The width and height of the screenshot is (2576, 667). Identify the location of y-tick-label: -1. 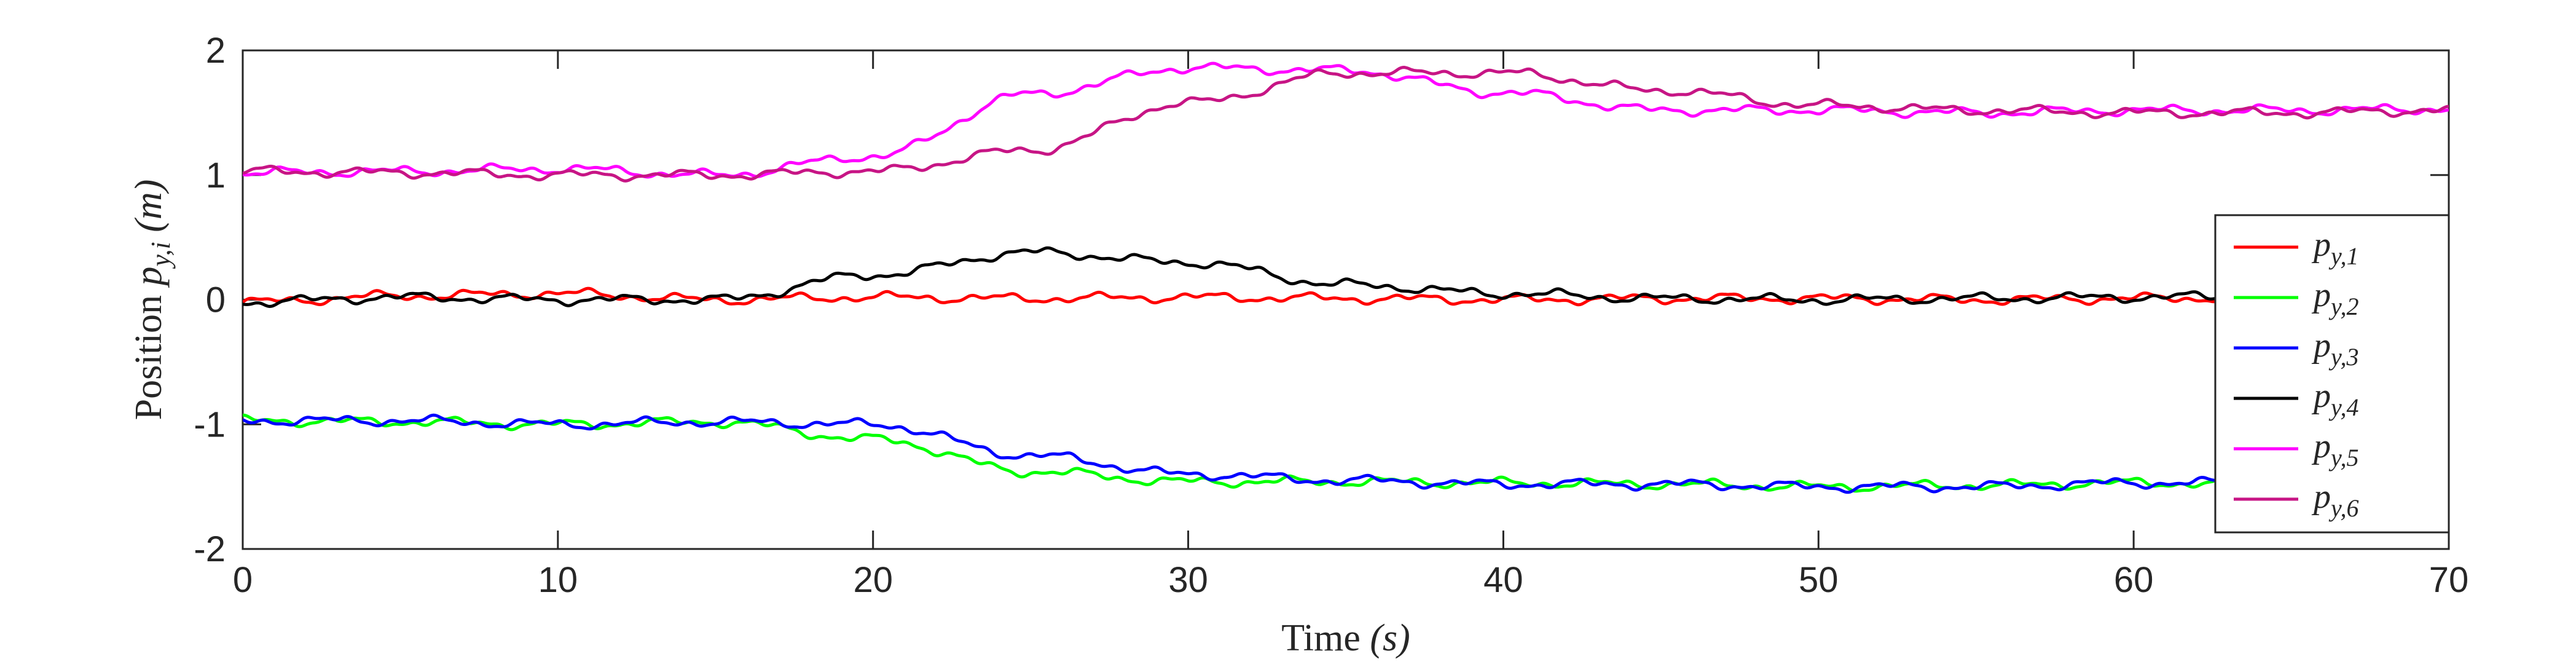
(210, 424).